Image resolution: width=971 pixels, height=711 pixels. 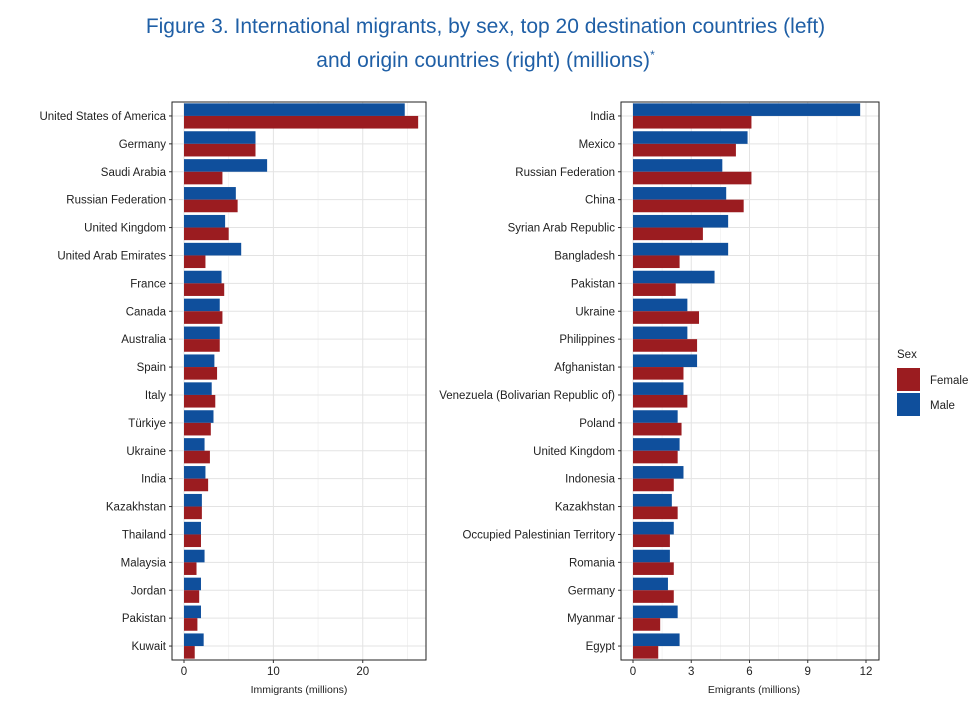 What do you see at coordinates (148, 284) in the screenshot?
I see `category-label: France` at bounding box center [148, 284].